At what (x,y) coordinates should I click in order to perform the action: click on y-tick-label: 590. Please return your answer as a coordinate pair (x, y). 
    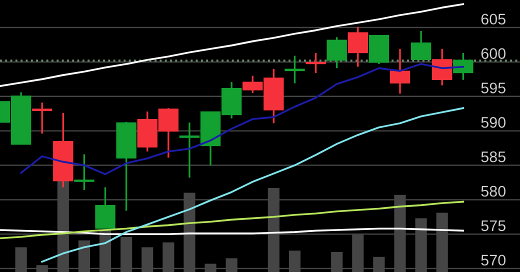
    Looking at the image, I should click on (493, 122).